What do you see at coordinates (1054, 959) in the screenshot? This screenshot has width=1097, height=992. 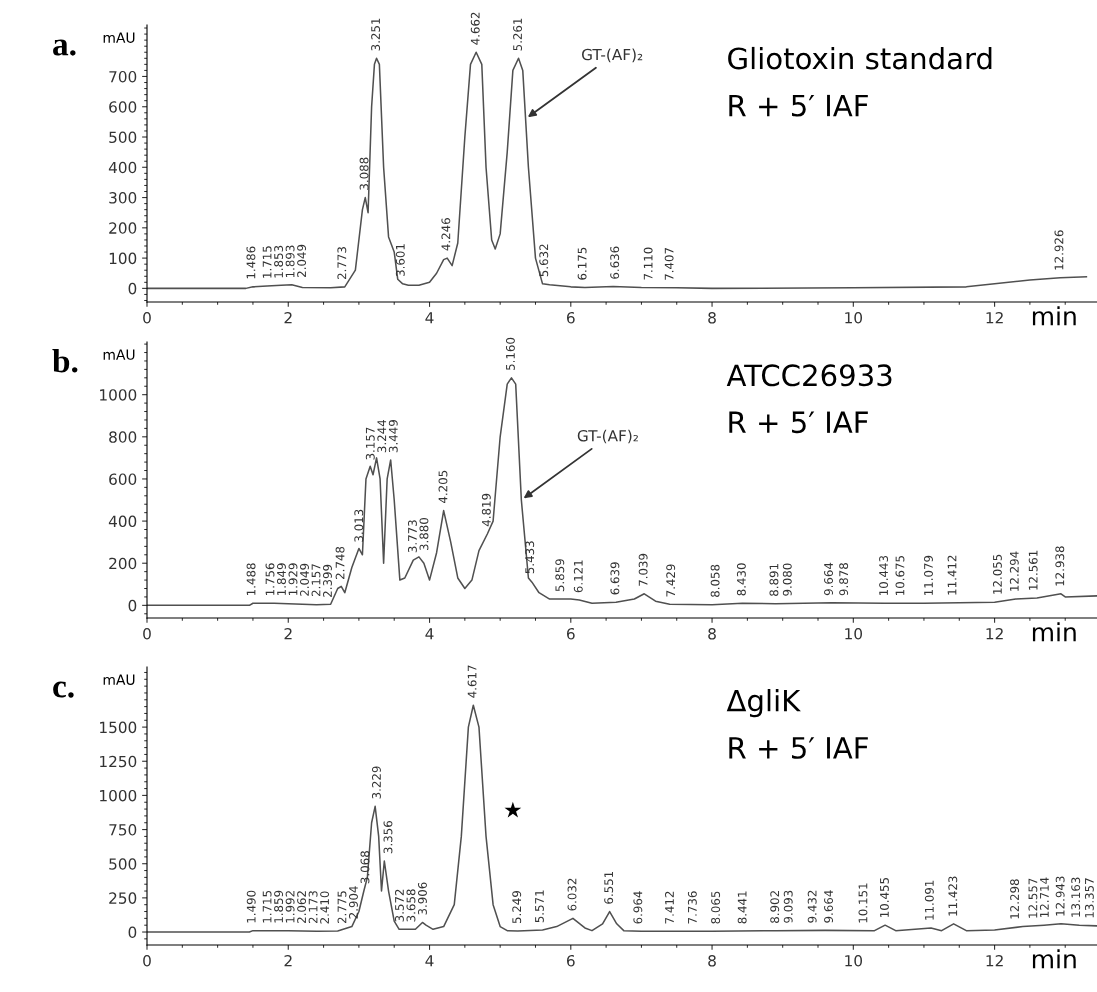 I see `x-axis-title: min` at bounding box center [1054, 959].